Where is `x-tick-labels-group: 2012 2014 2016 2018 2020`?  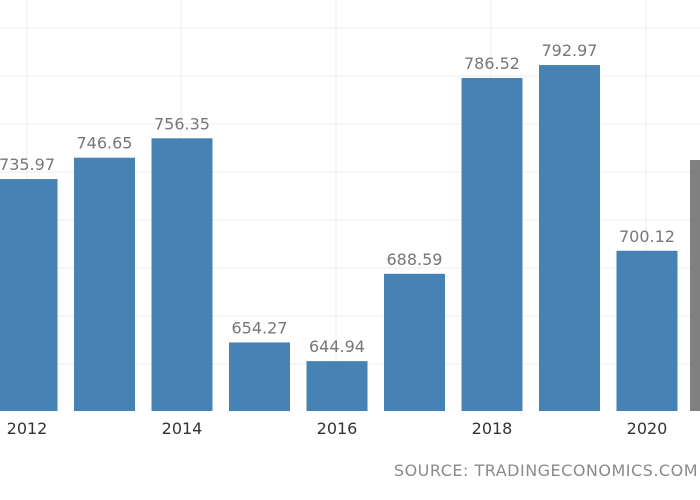
x-tick-labels-group: 2012 2014 2016 2018 2020 is located at coordinates (337, 428).